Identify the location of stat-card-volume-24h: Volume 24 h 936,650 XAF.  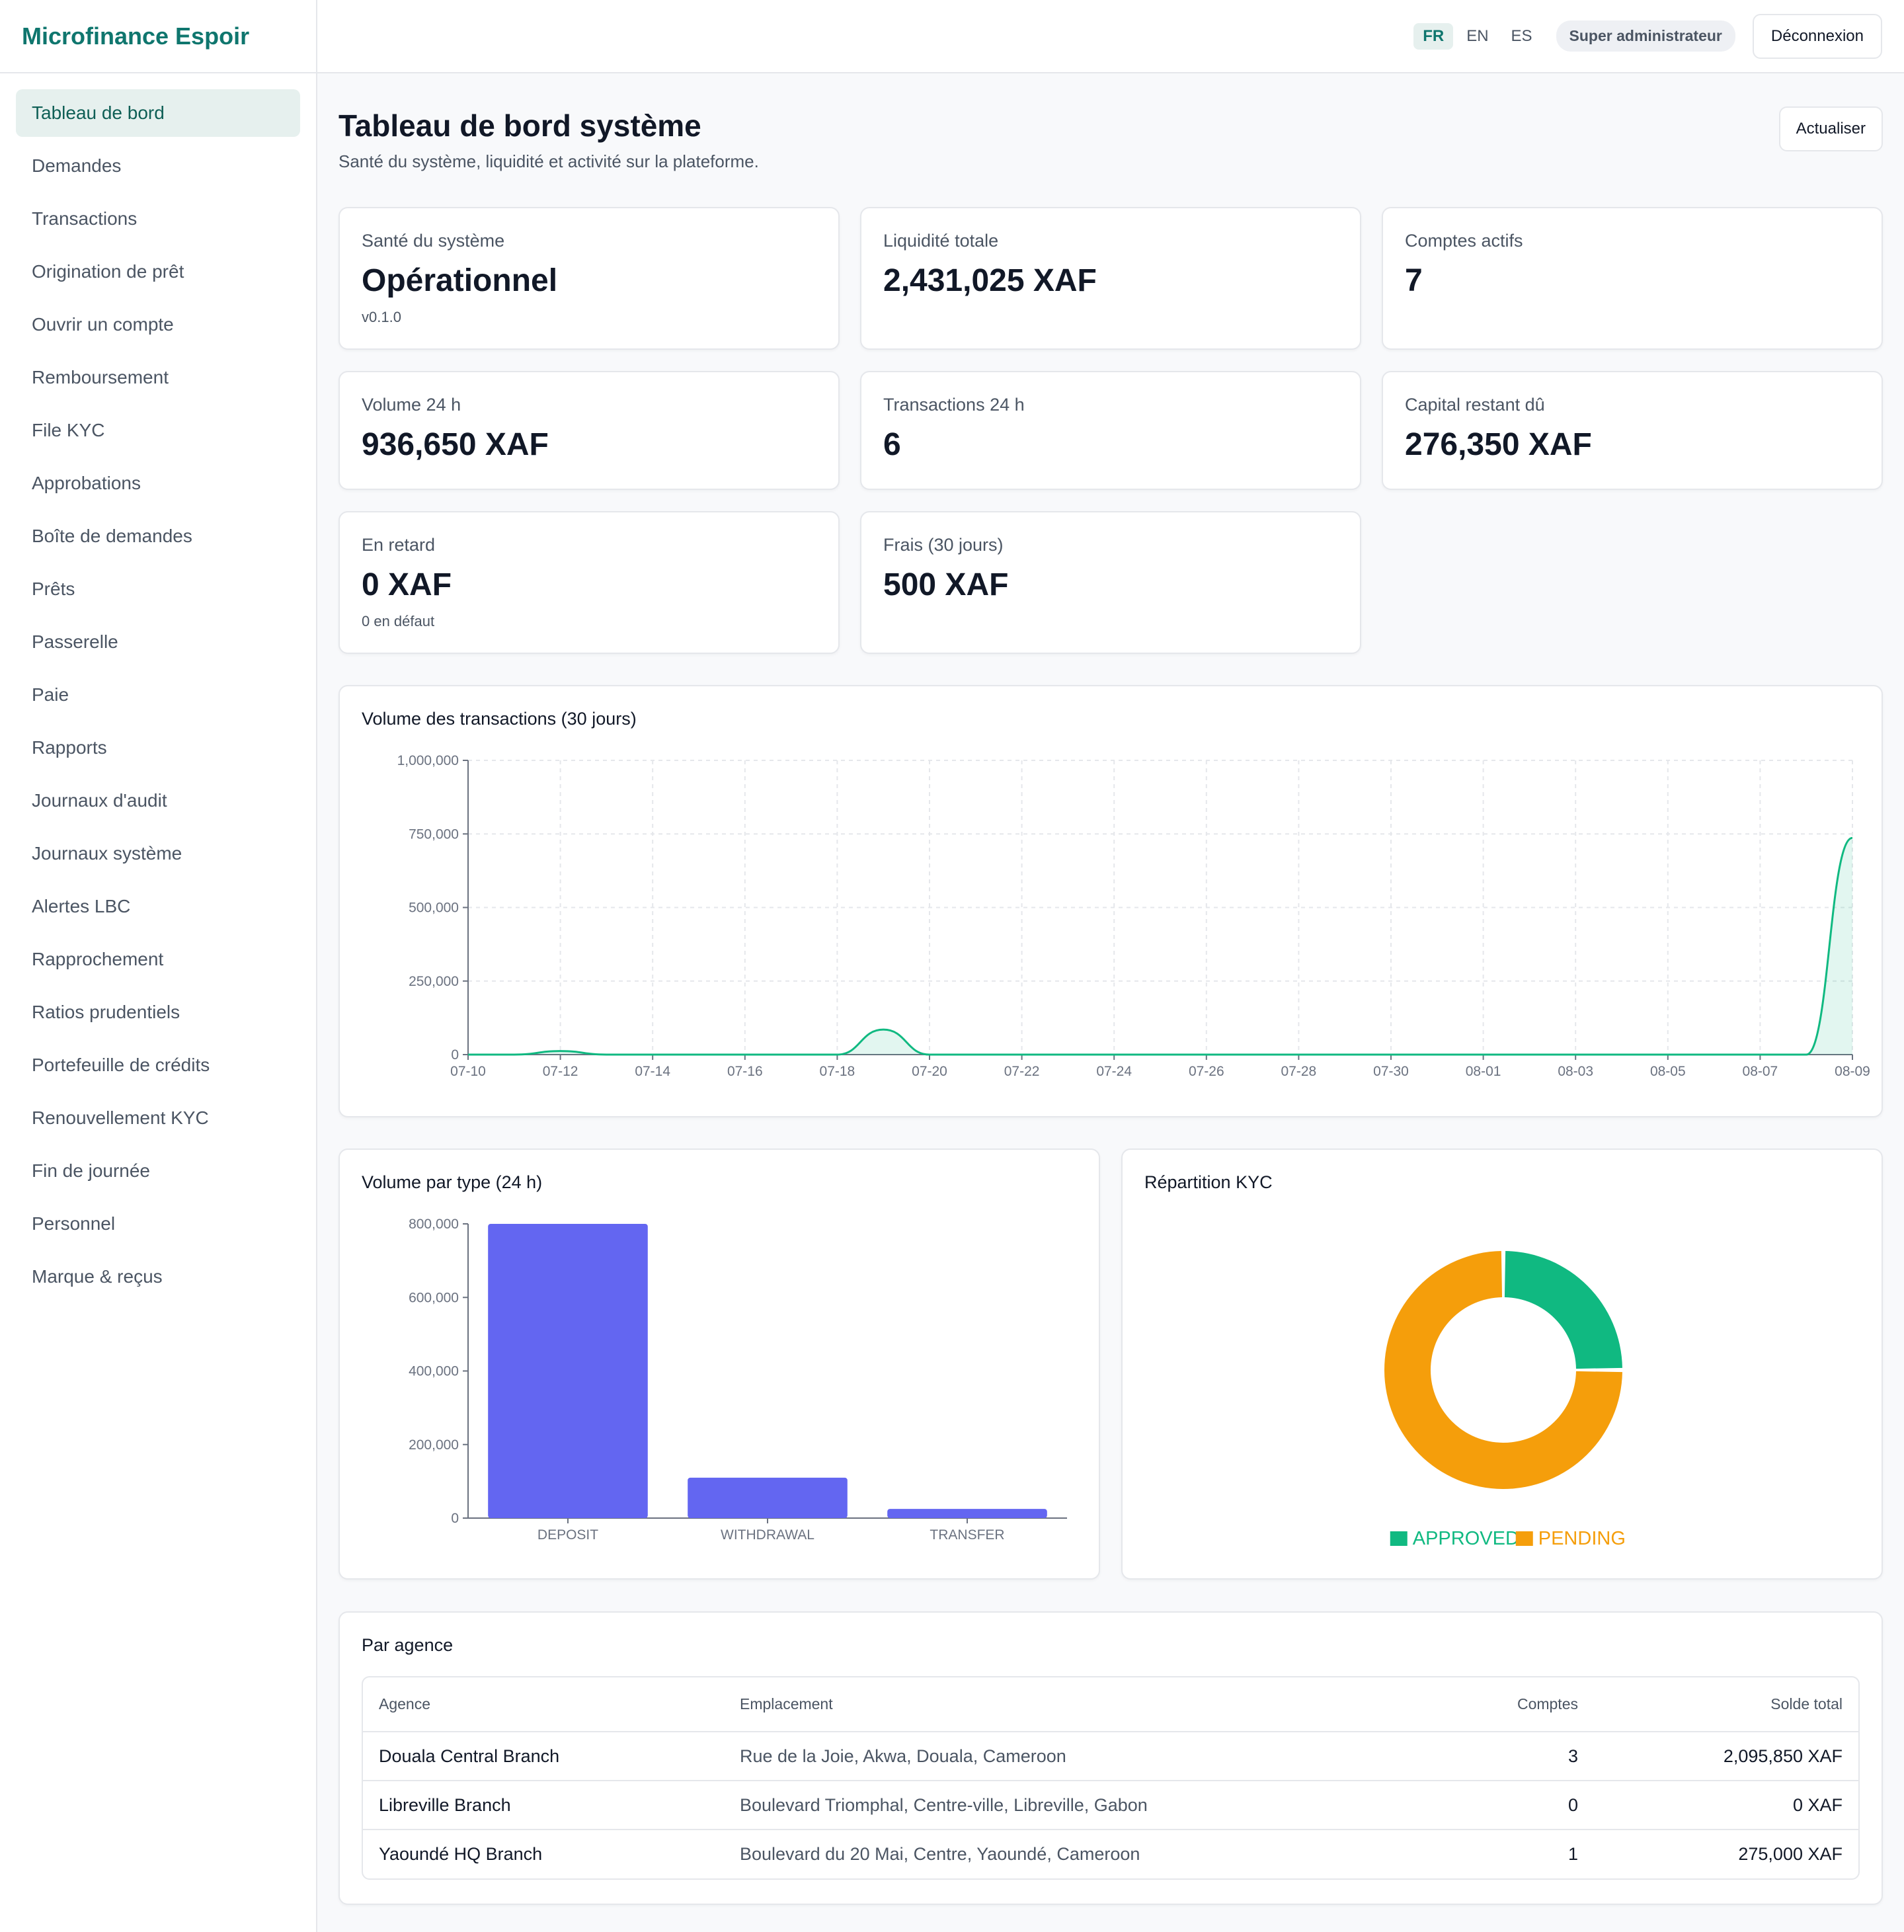
(589, 430).